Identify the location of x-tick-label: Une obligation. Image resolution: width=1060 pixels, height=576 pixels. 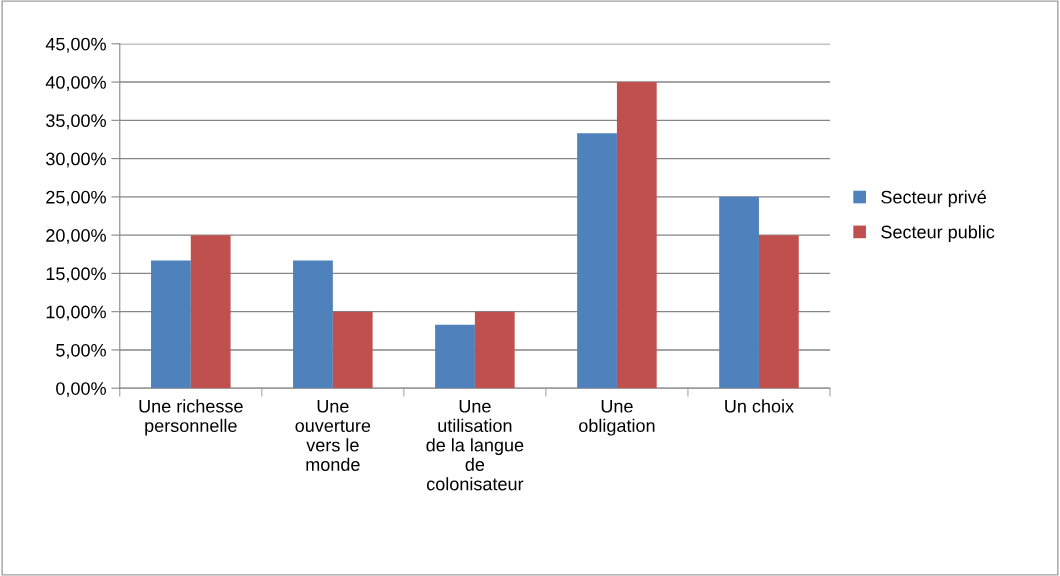
(617, 418).